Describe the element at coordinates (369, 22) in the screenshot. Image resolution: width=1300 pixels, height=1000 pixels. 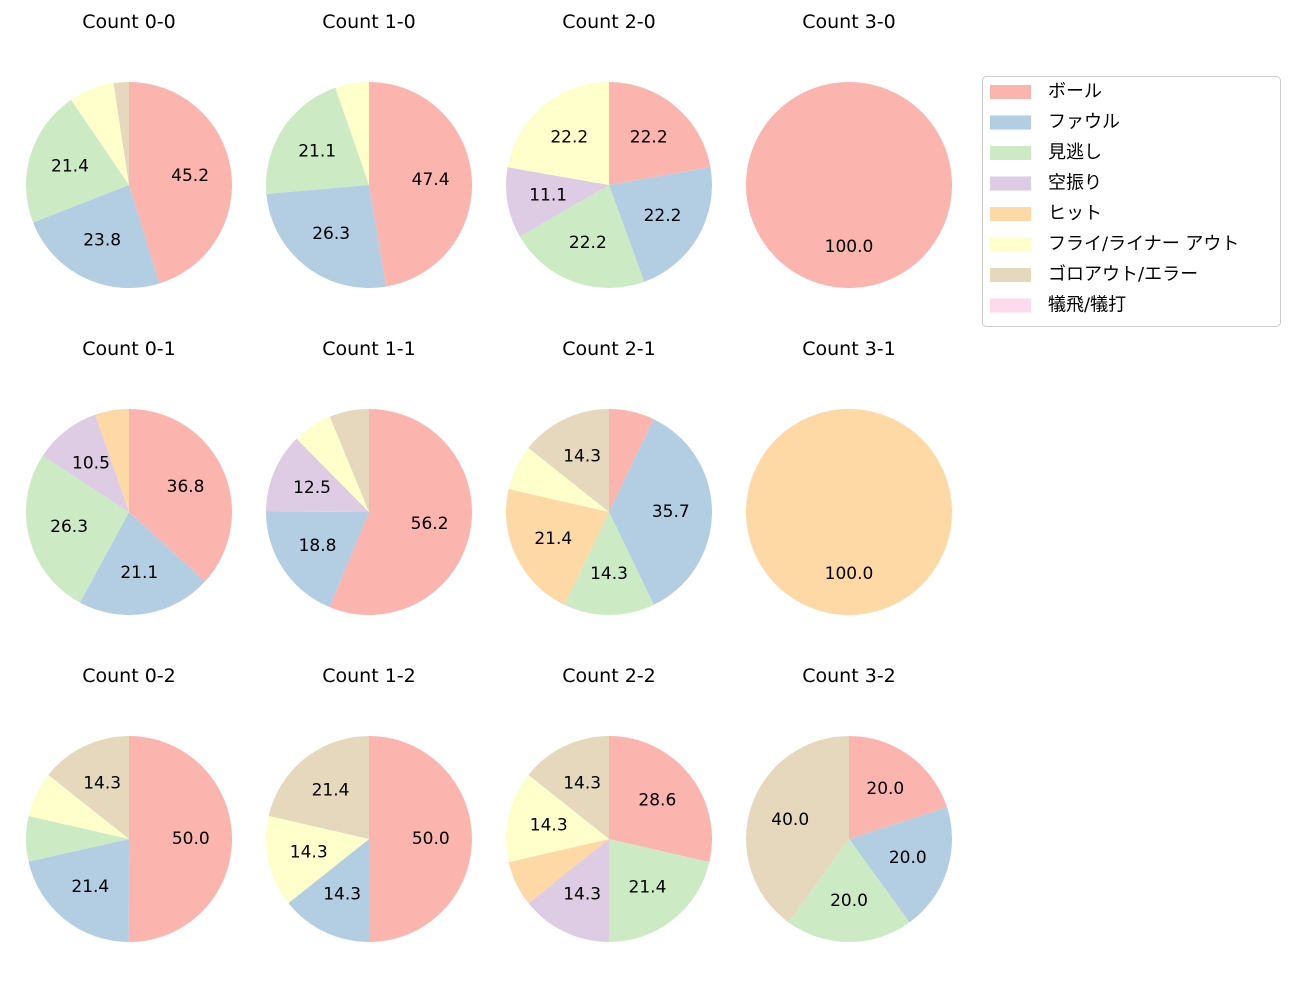
I see `pie-title: Count 1-0` at that location.